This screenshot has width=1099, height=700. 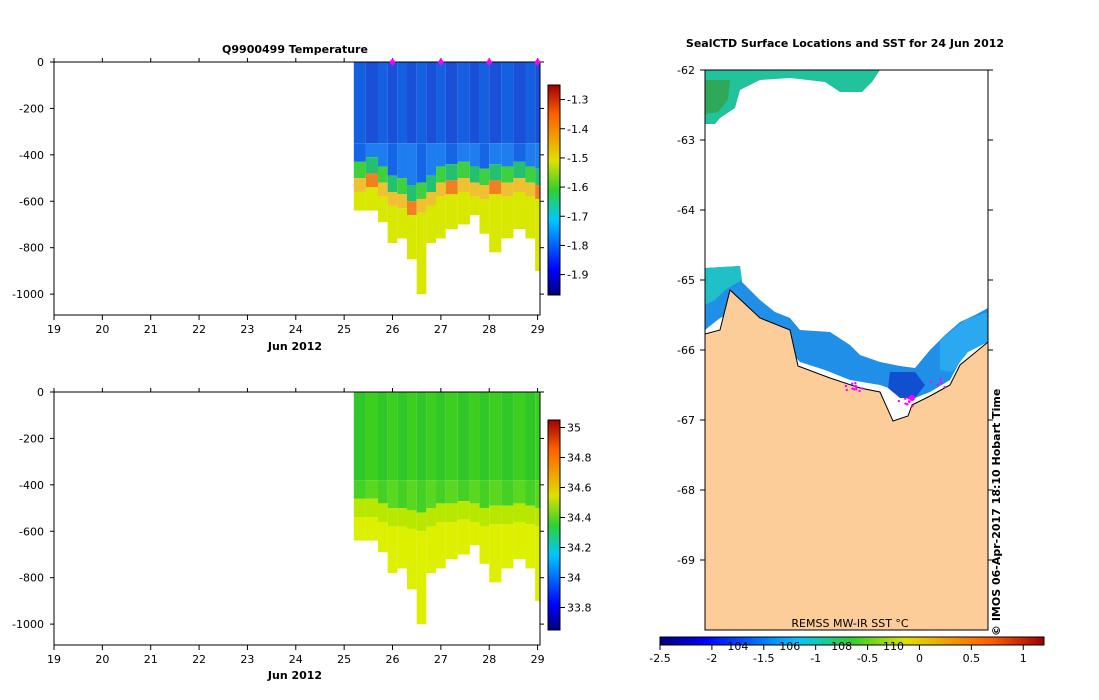 I want to click on y-tick-label: -200, so click(x=31, y=108).